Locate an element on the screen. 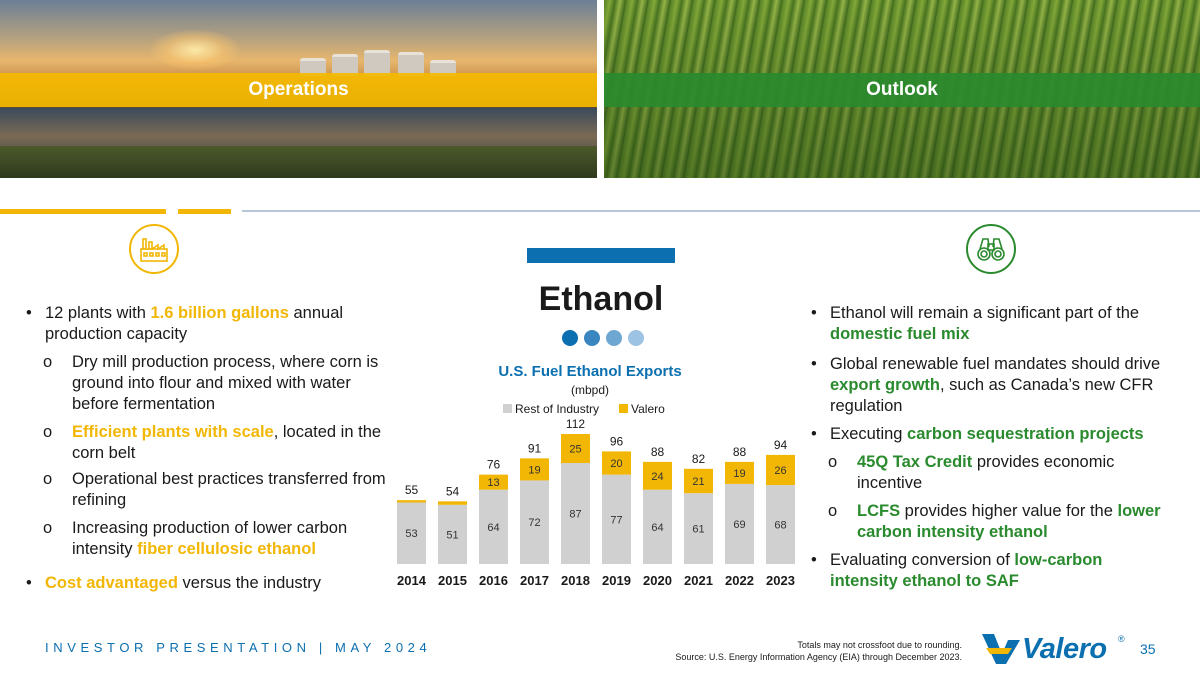 This screenshot has width=1200, height=675. data-label-rest: 87 is located at coordinates (575, 515).